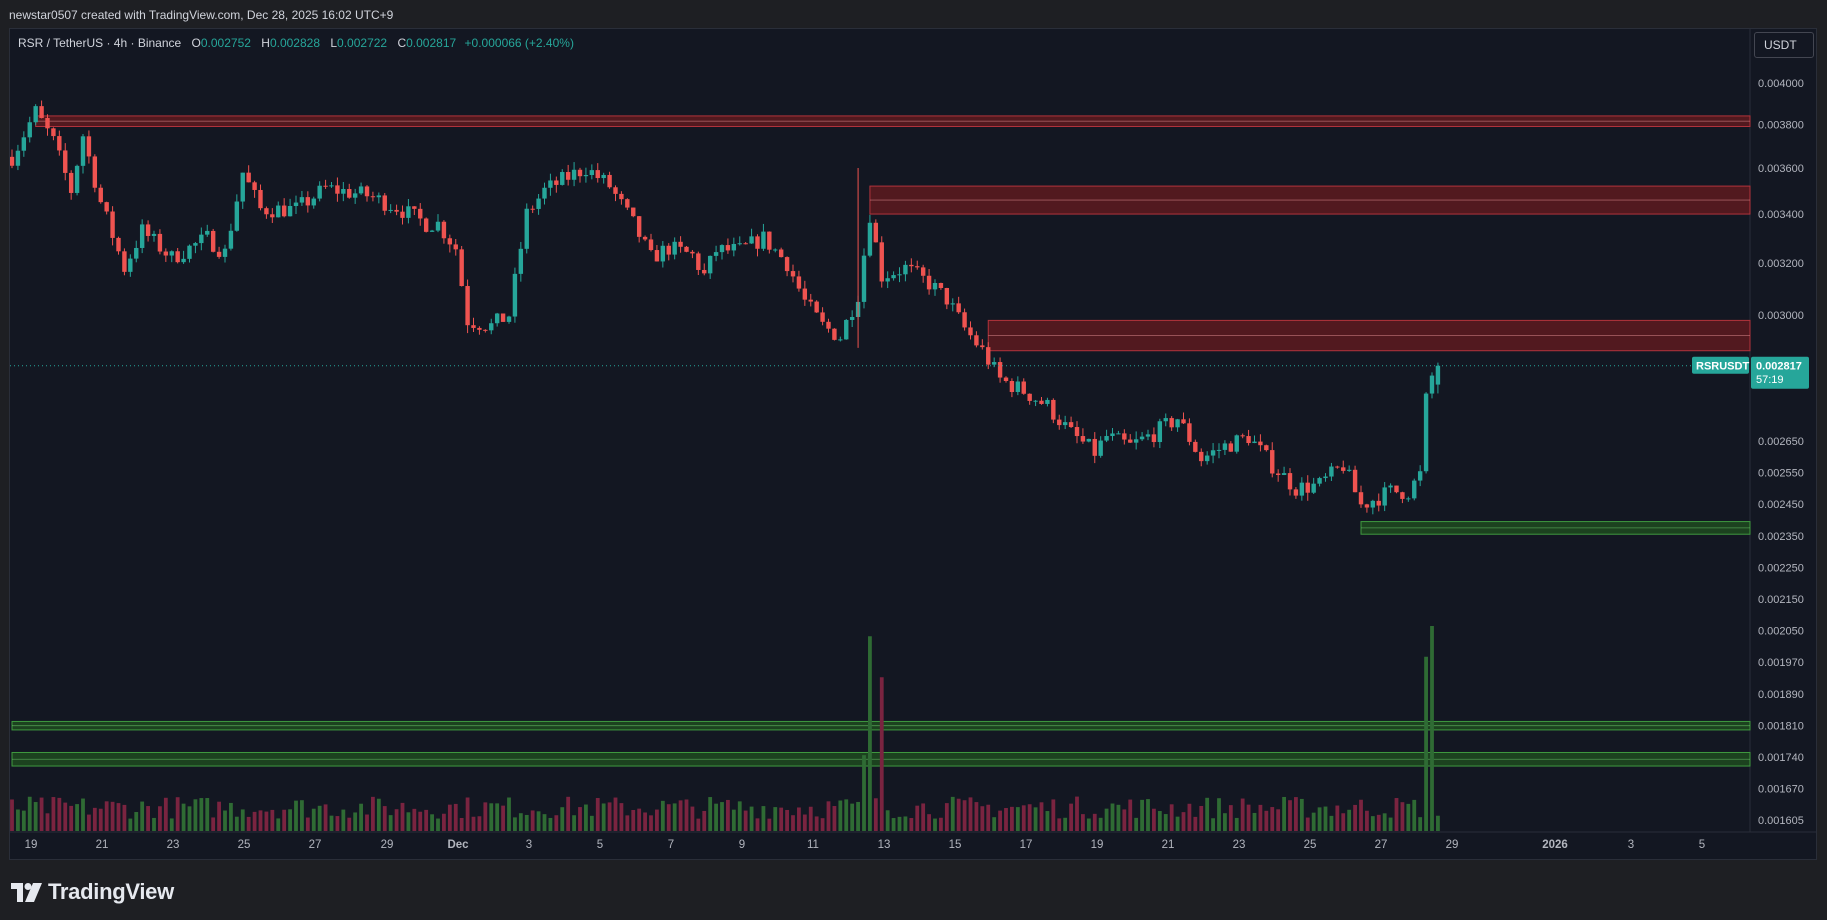  Describe the element at coordinates (1781, 632) in the screenshot. I see `y-axis-tick-label: 0.002050` at that location.